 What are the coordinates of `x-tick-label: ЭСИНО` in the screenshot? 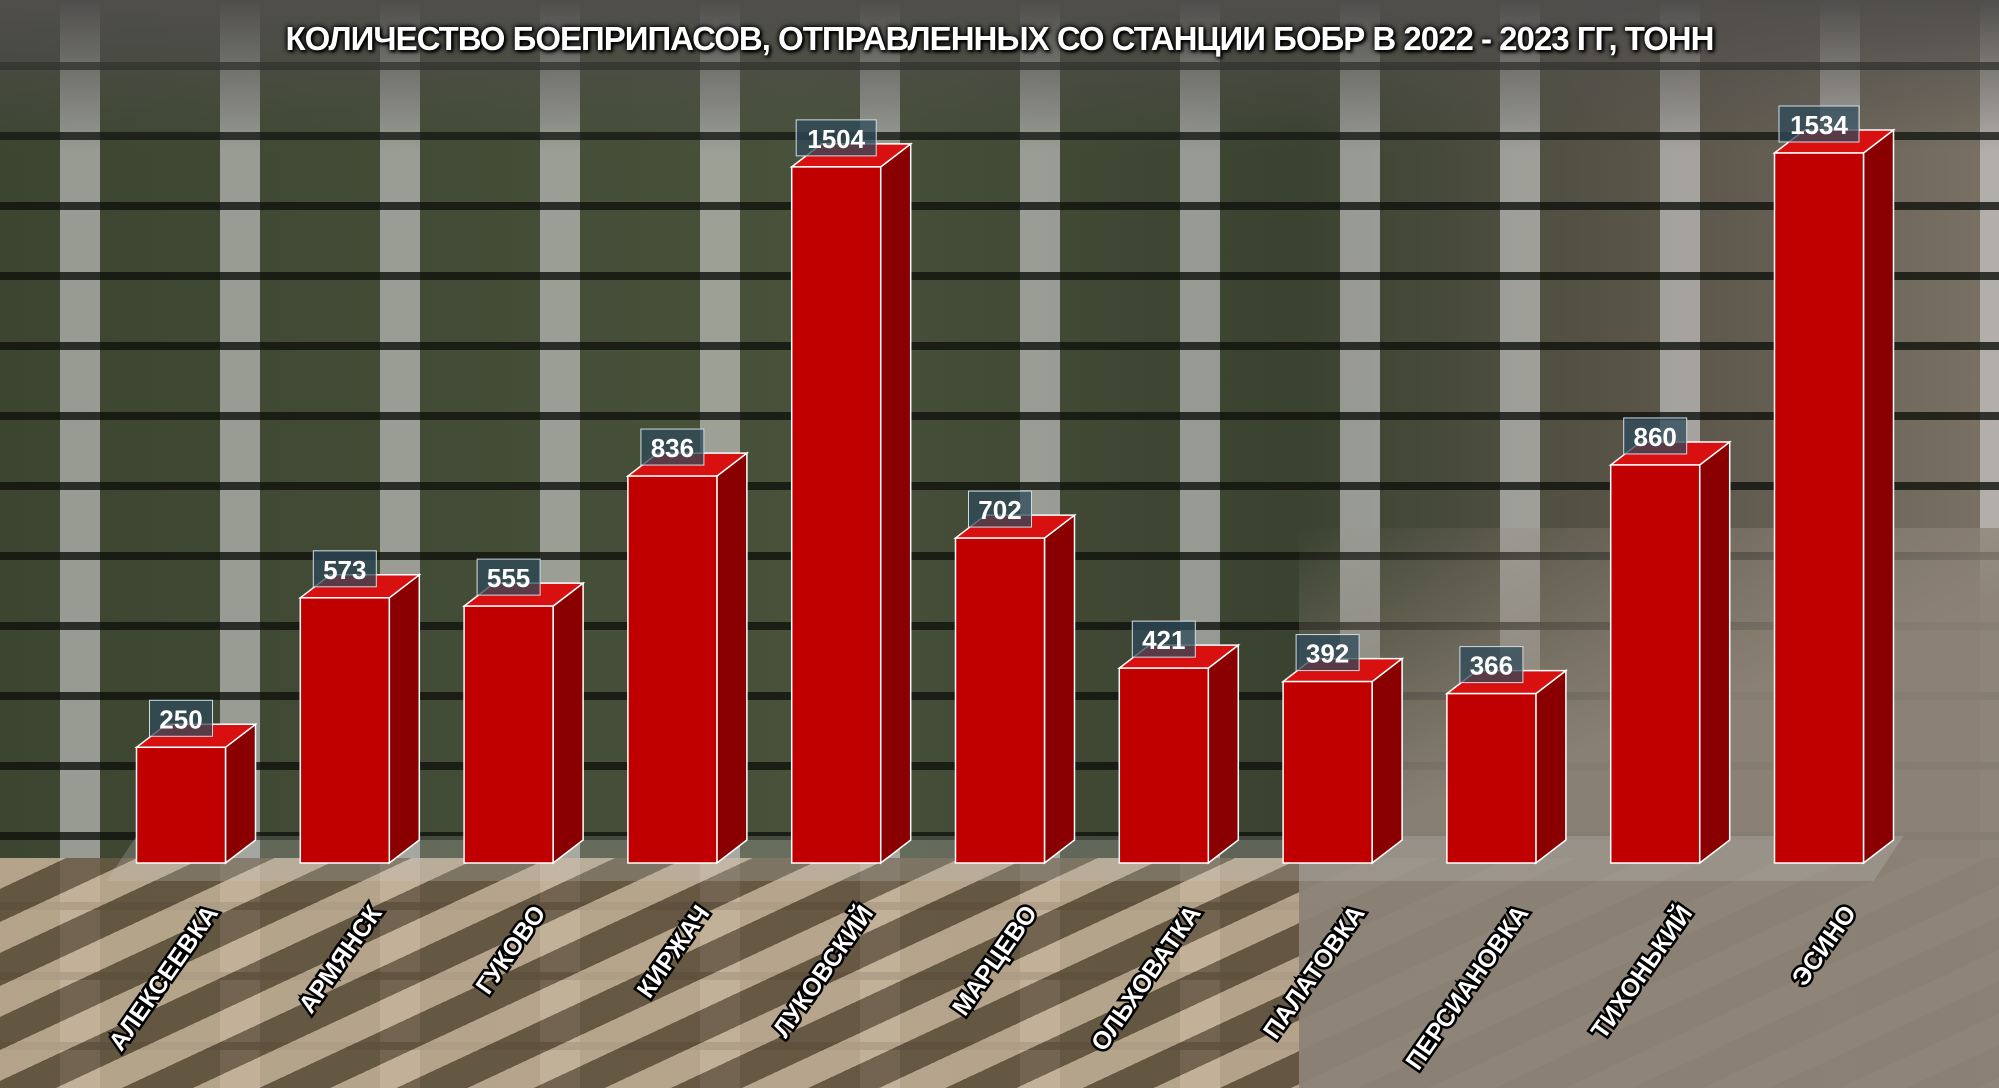 It's located at (1824, 945).